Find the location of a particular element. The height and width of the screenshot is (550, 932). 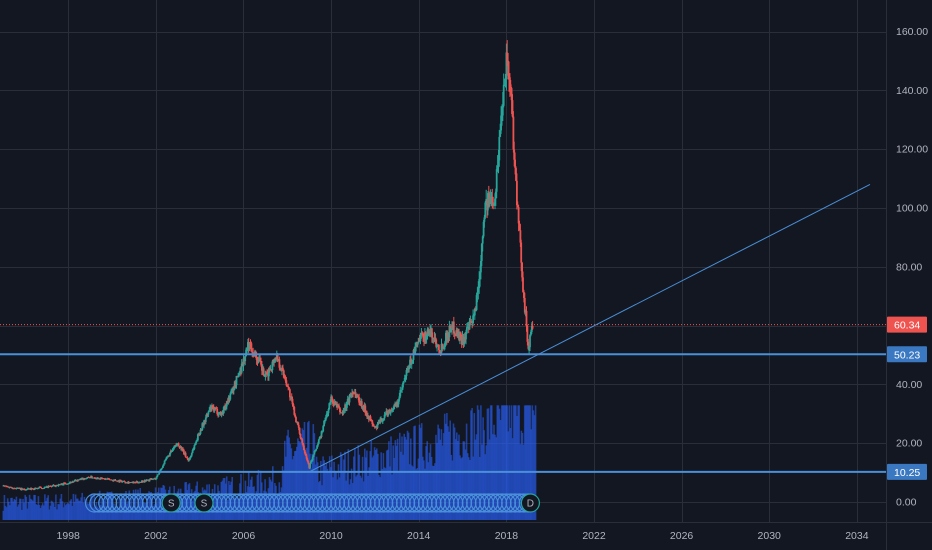

y-tick-label: 80.00 is located at coordinates (909, 267).